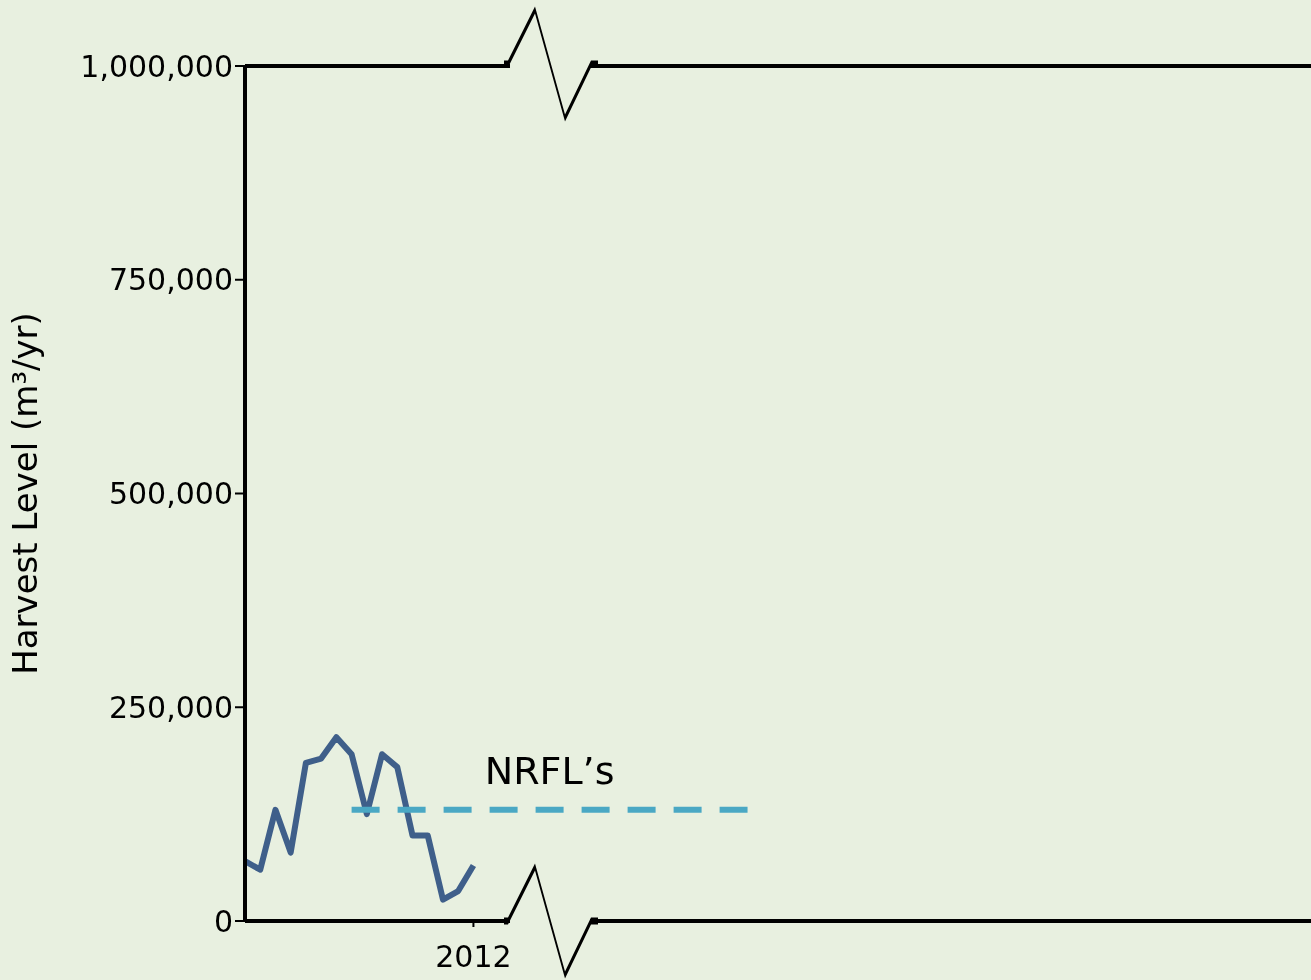  Describe the element at coordinates (473, 956) in the screenshot. I see `x-tick-label: 2012` at that location.